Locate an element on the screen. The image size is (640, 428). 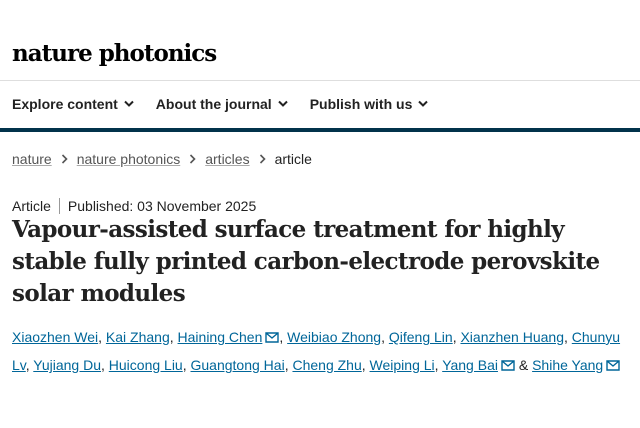
nav-item: Publish with us is located at coordinates (369, 104).